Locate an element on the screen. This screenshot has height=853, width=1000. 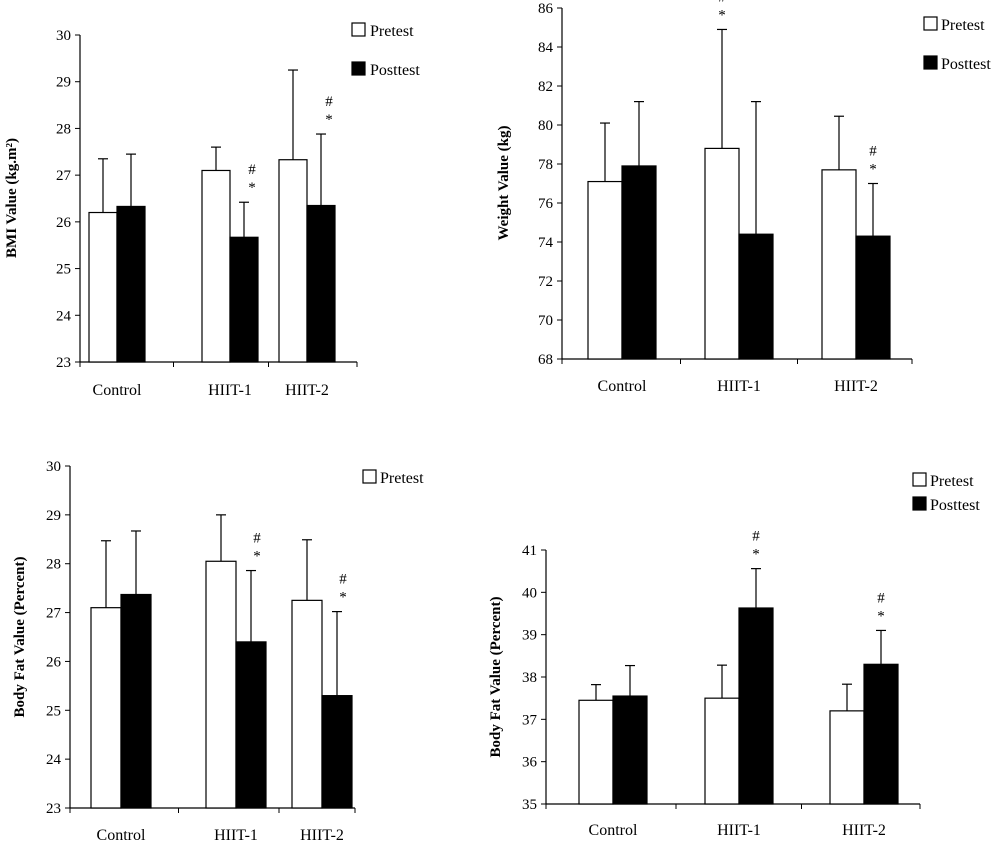
y-tick-label: 80 is located at coordinates (545, 126).